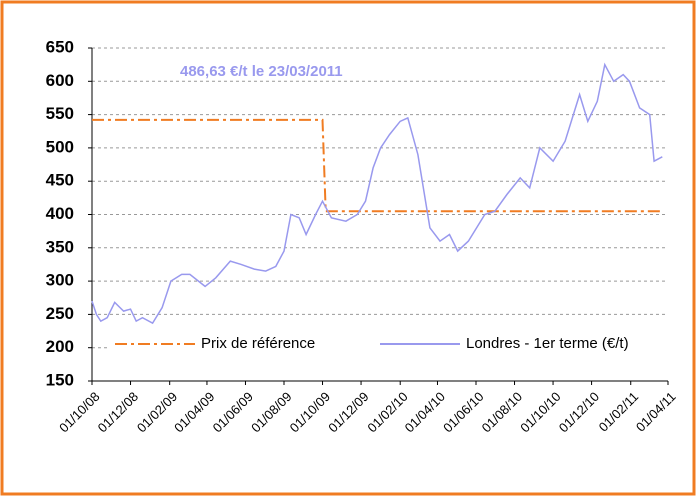  Describe the element at coordinates (60, 346) in the screenshot. I see `y-tick-label: 200` at that location.